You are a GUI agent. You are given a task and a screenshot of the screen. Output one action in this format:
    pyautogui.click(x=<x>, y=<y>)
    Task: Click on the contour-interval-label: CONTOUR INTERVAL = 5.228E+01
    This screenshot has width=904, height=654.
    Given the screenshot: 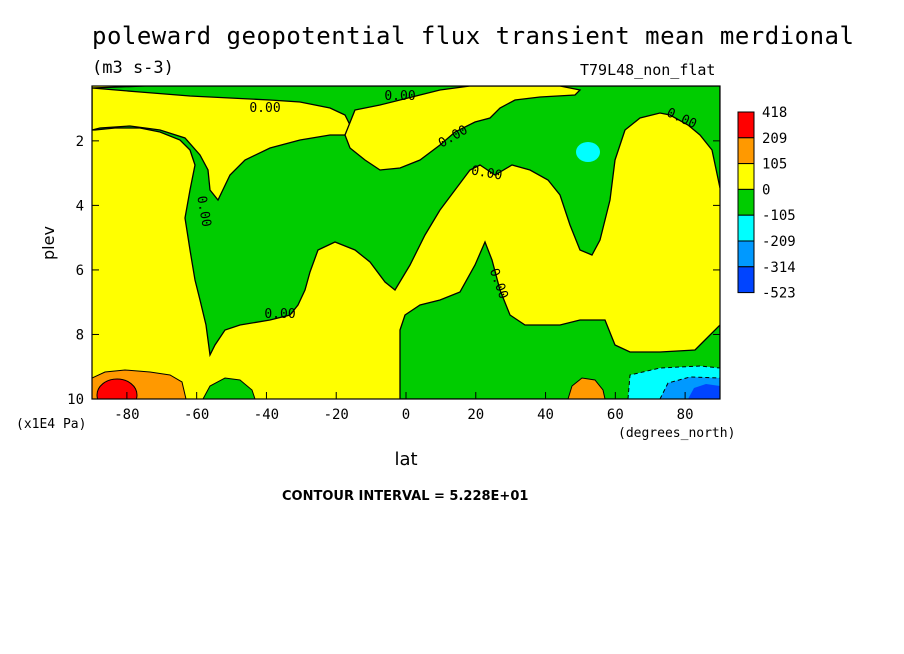 What is the action you would take?
    pyautogui.click(x=405, y=496)
    